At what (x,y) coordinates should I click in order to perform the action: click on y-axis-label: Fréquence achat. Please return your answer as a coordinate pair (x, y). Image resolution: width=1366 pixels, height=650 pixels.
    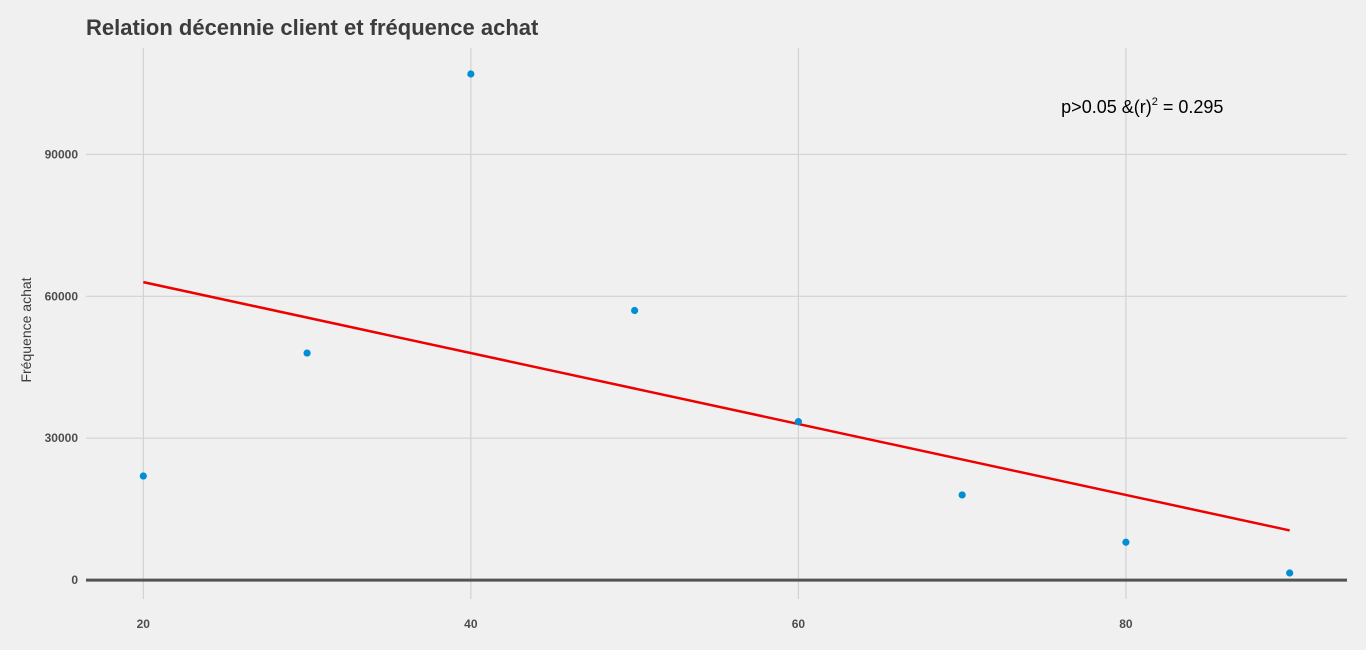
    Looking at the image, I should click on (26, 329).